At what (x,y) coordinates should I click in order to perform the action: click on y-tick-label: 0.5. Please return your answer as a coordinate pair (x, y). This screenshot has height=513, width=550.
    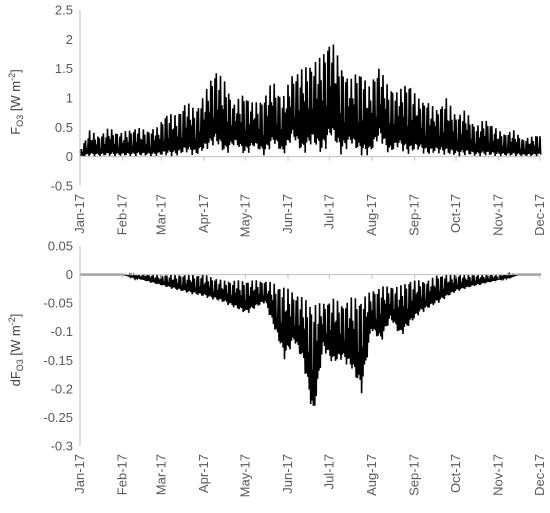
    Looking at the image, I should click on (64, 127).